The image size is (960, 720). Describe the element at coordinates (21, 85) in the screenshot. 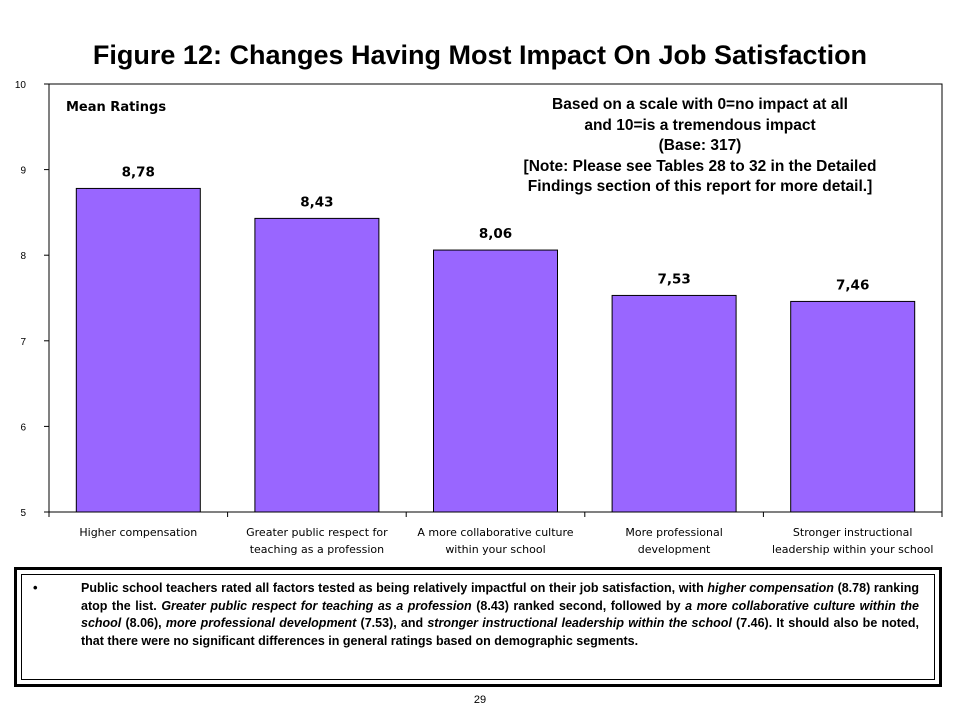

I see `y-tick-label: 10` at that location.